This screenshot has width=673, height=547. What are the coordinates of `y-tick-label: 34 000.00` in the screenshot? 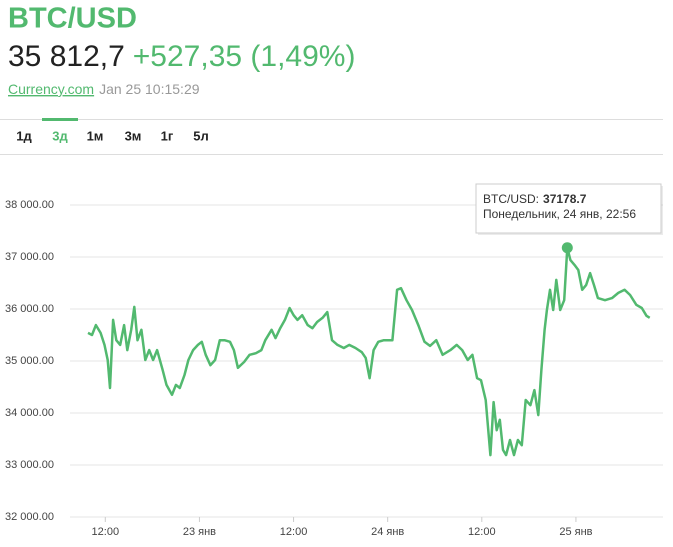 It's located at (29, 413).